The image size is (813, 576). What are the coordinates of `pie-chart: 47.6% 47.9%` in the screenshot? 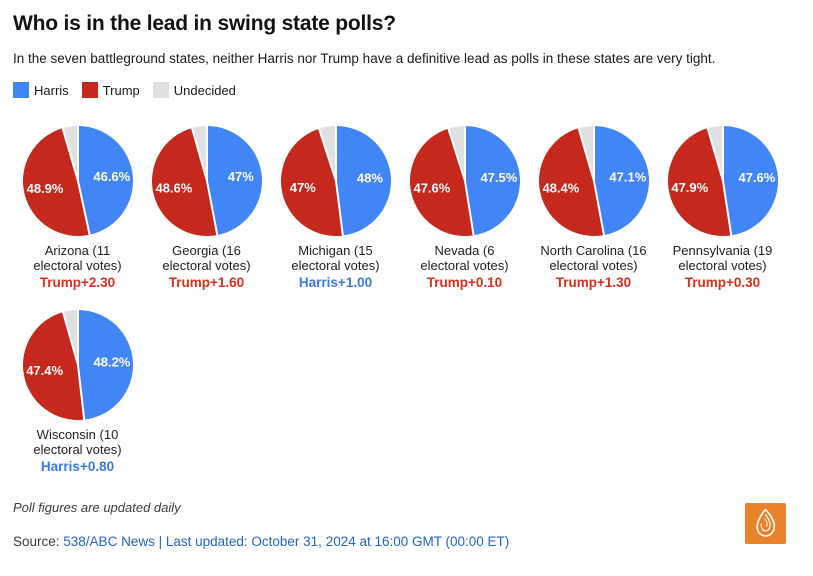 It's located at (722, 181).